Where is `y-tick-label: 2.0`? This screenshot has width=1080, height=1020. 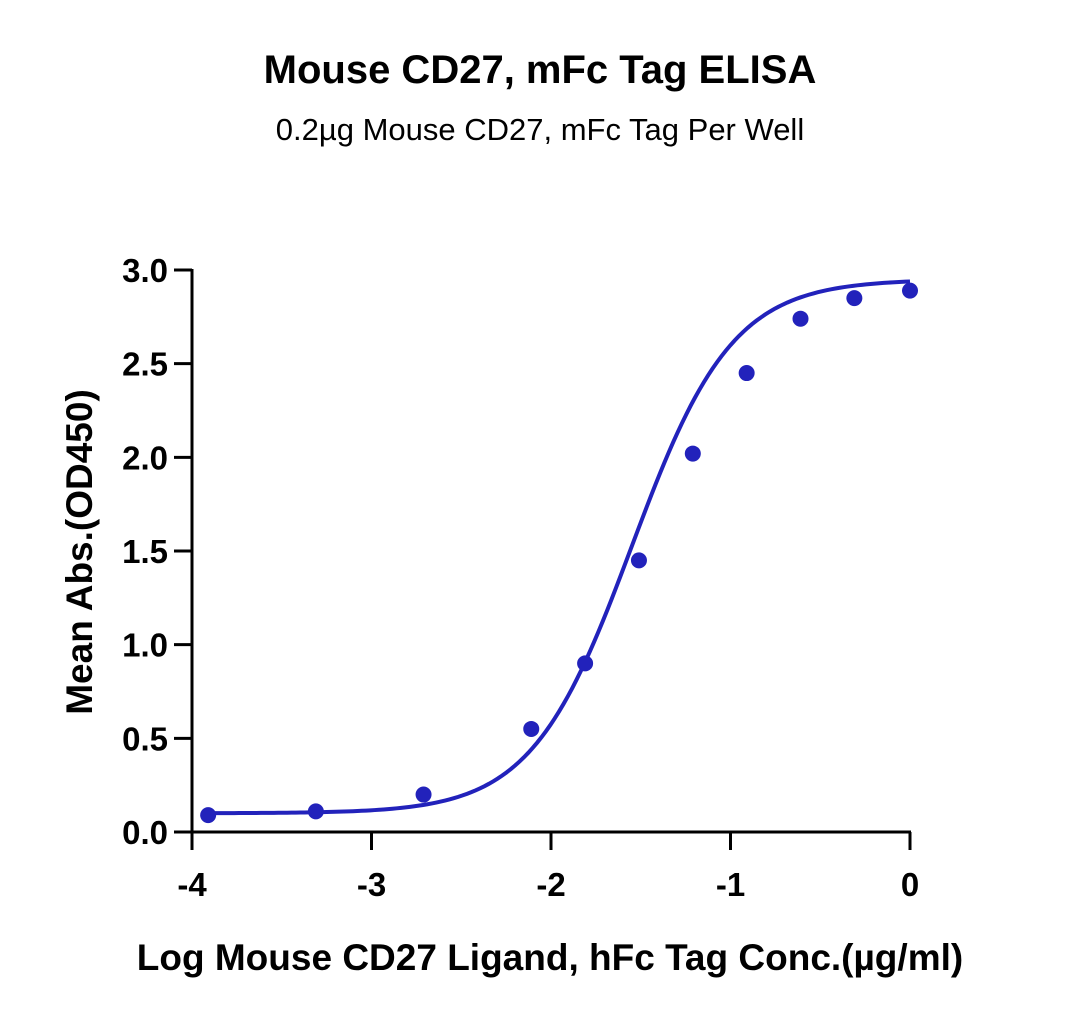
y-tick-label: 2.0 is located at coordinates (145, 457).